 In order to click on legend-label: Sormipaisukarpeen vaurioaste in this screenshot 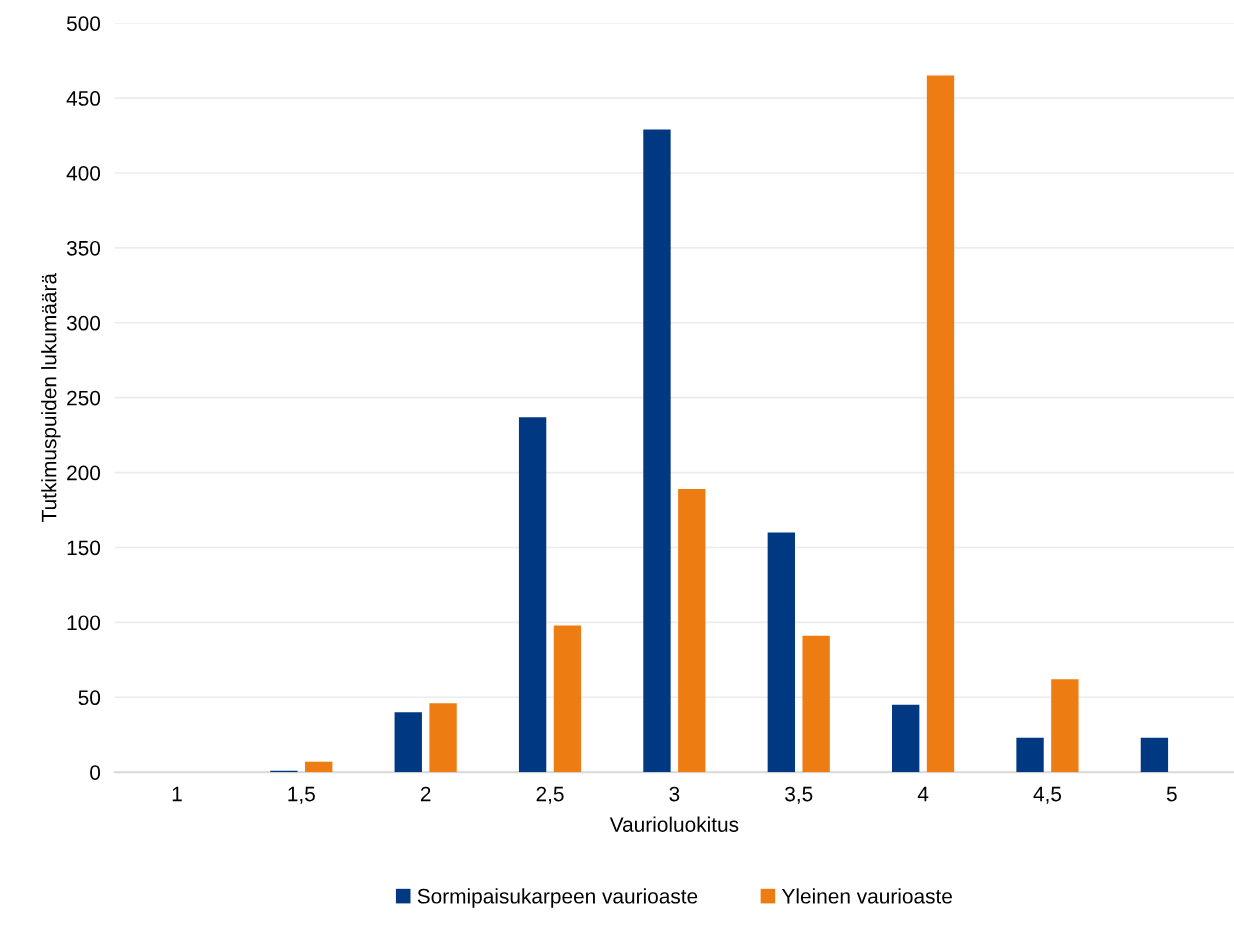, I will do `click(557, 898)`.